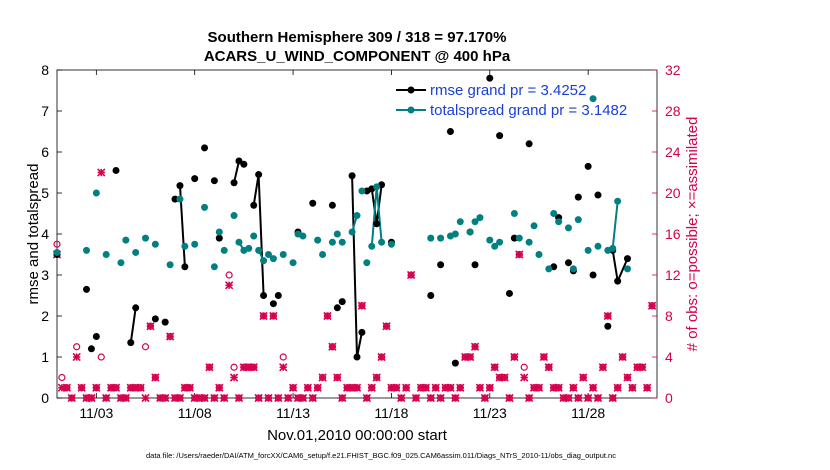 The height and width of the screenshot is (470, 830). What do you see at coordinates (45, 357) in the screenshot?
I see `y-tick-label: 1` at bounding box center [45, 357].